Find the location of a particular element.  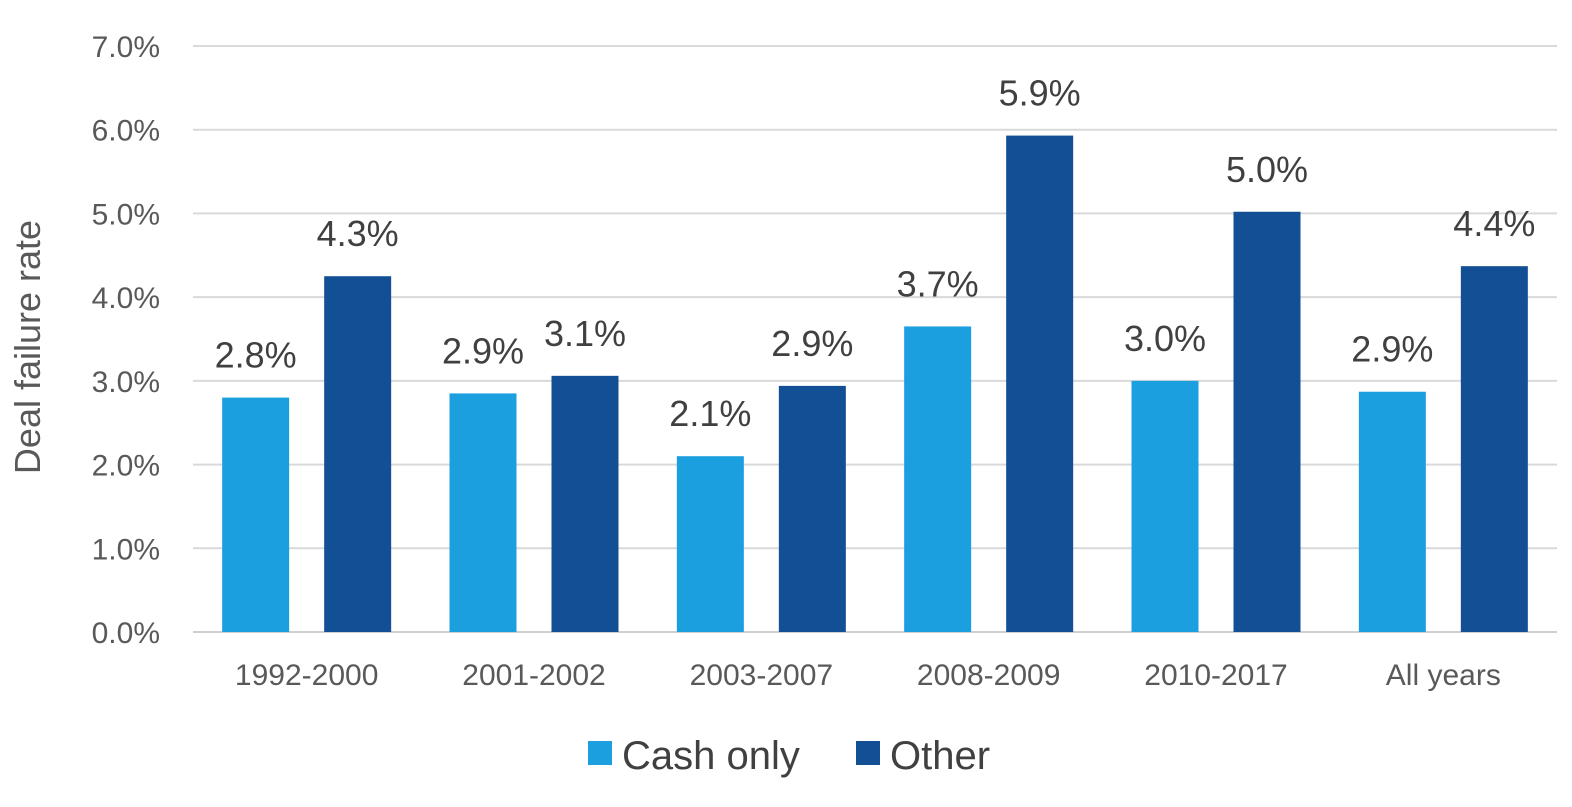

legend: Cash only Other is located at coordinates (789, 756).